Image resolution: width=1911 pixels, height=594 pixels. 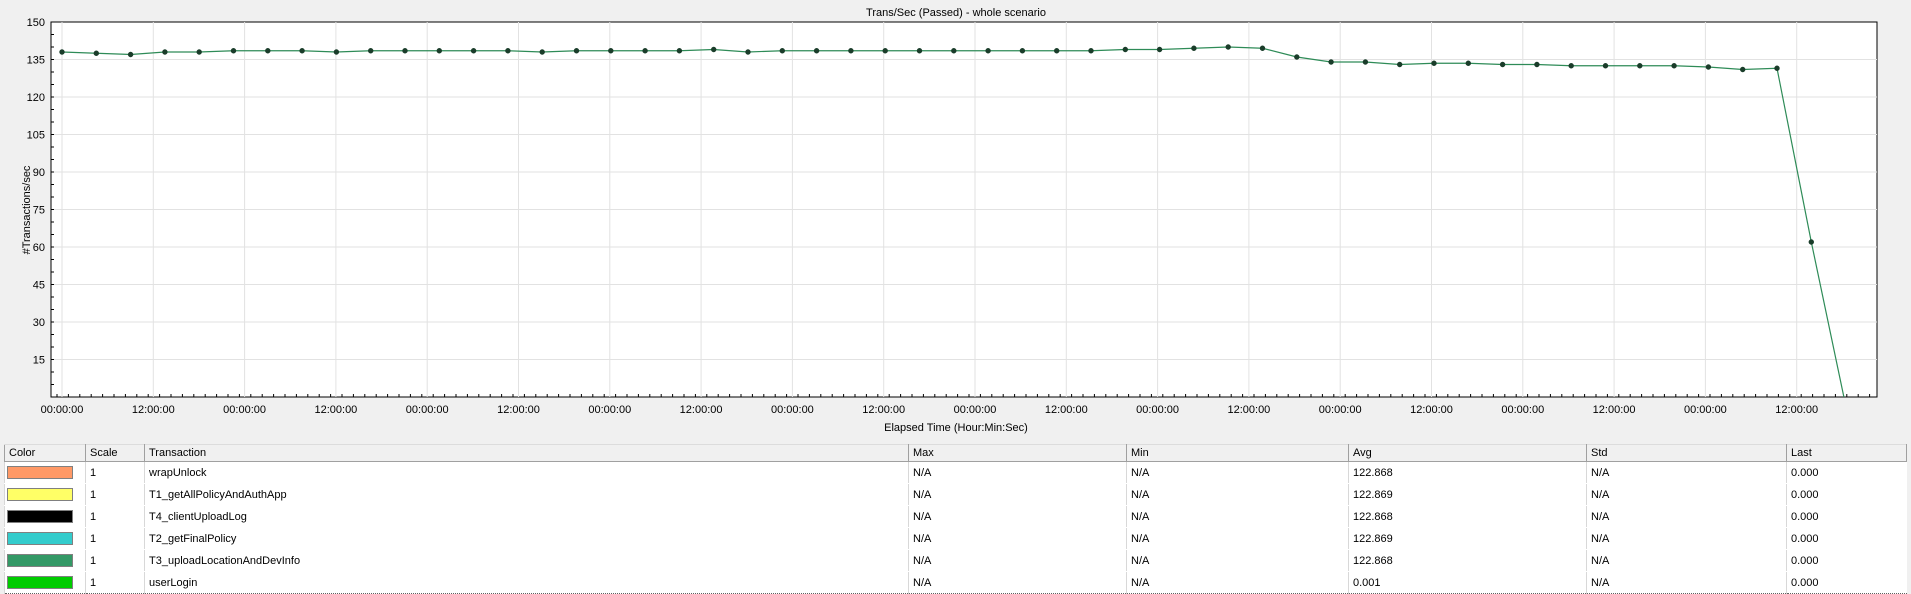 What do you see at coordinates (39, 286) in the screenshot?
I see `y-tick-label: 45` at bounding box center [39, 286].